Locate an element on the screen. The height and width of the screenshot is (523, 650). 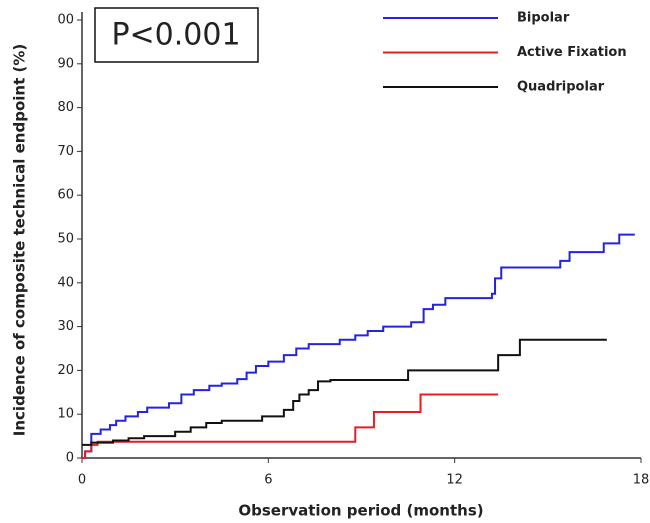
x-tick-label: 18 is located at coordinates (641, 480).